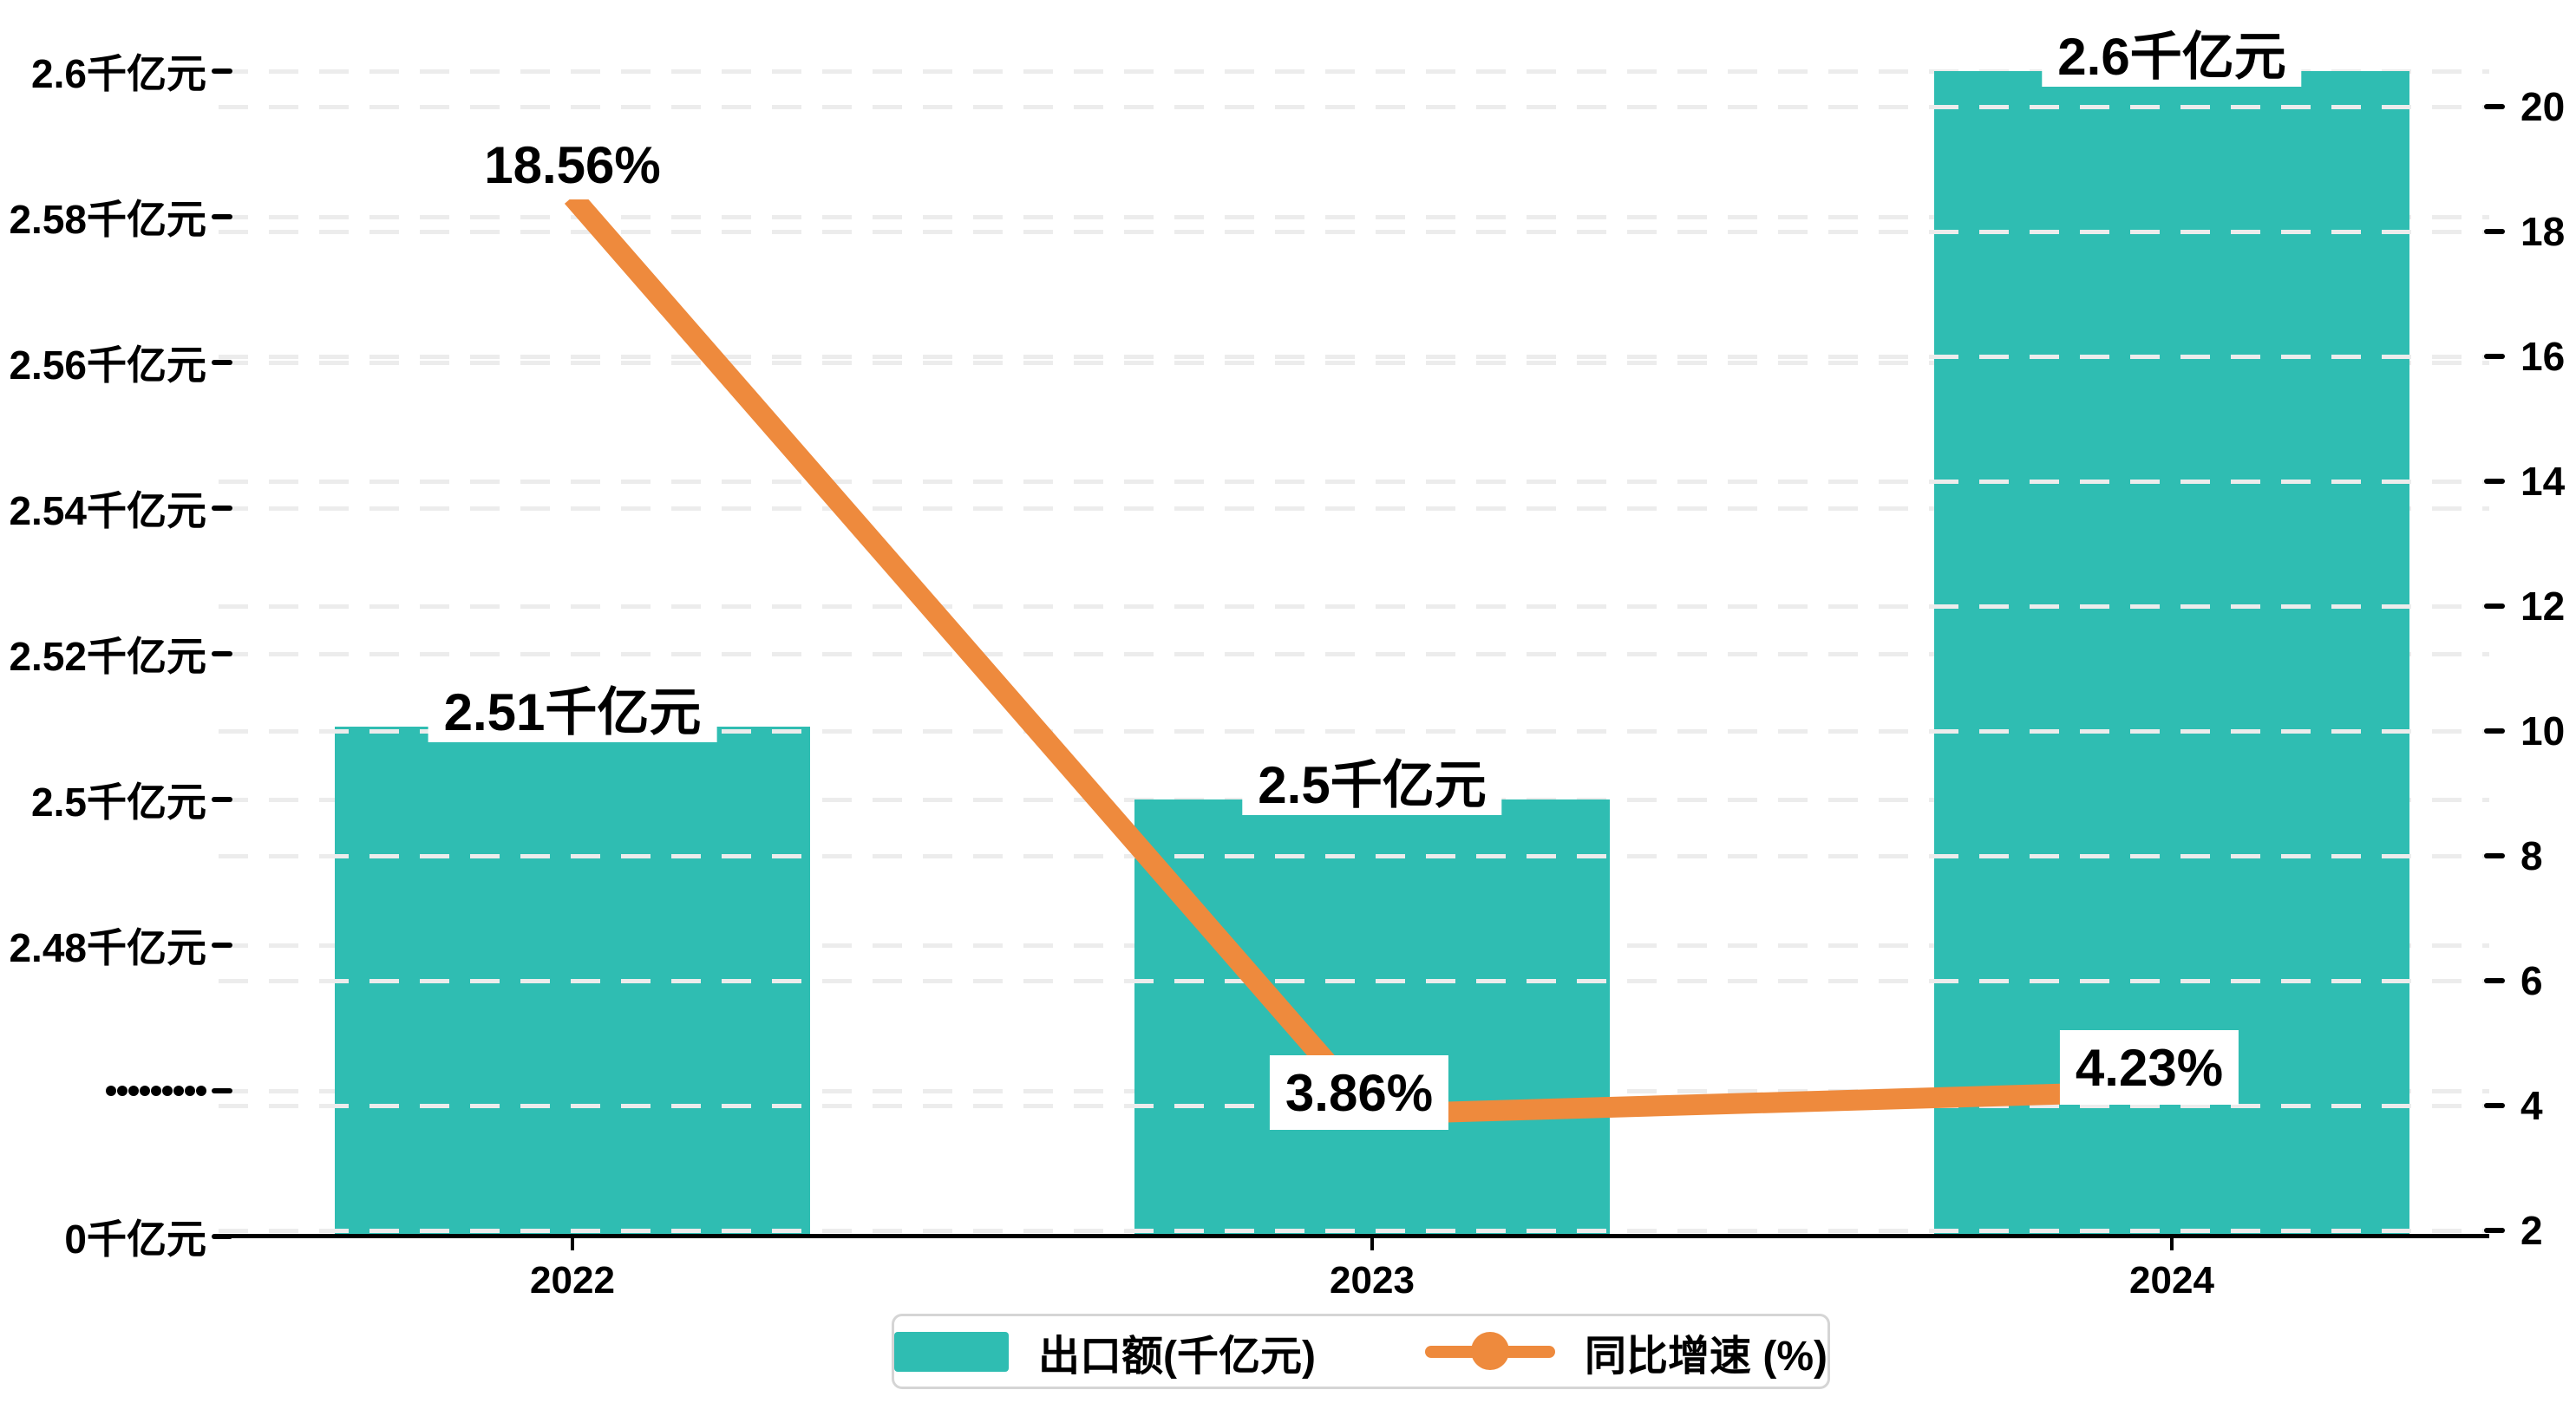 Image resolution: width=2576 pixels, height=1416 pixels. I want to click on y-left-tick-label-1: 2.58千亿元, so click(107, 219).